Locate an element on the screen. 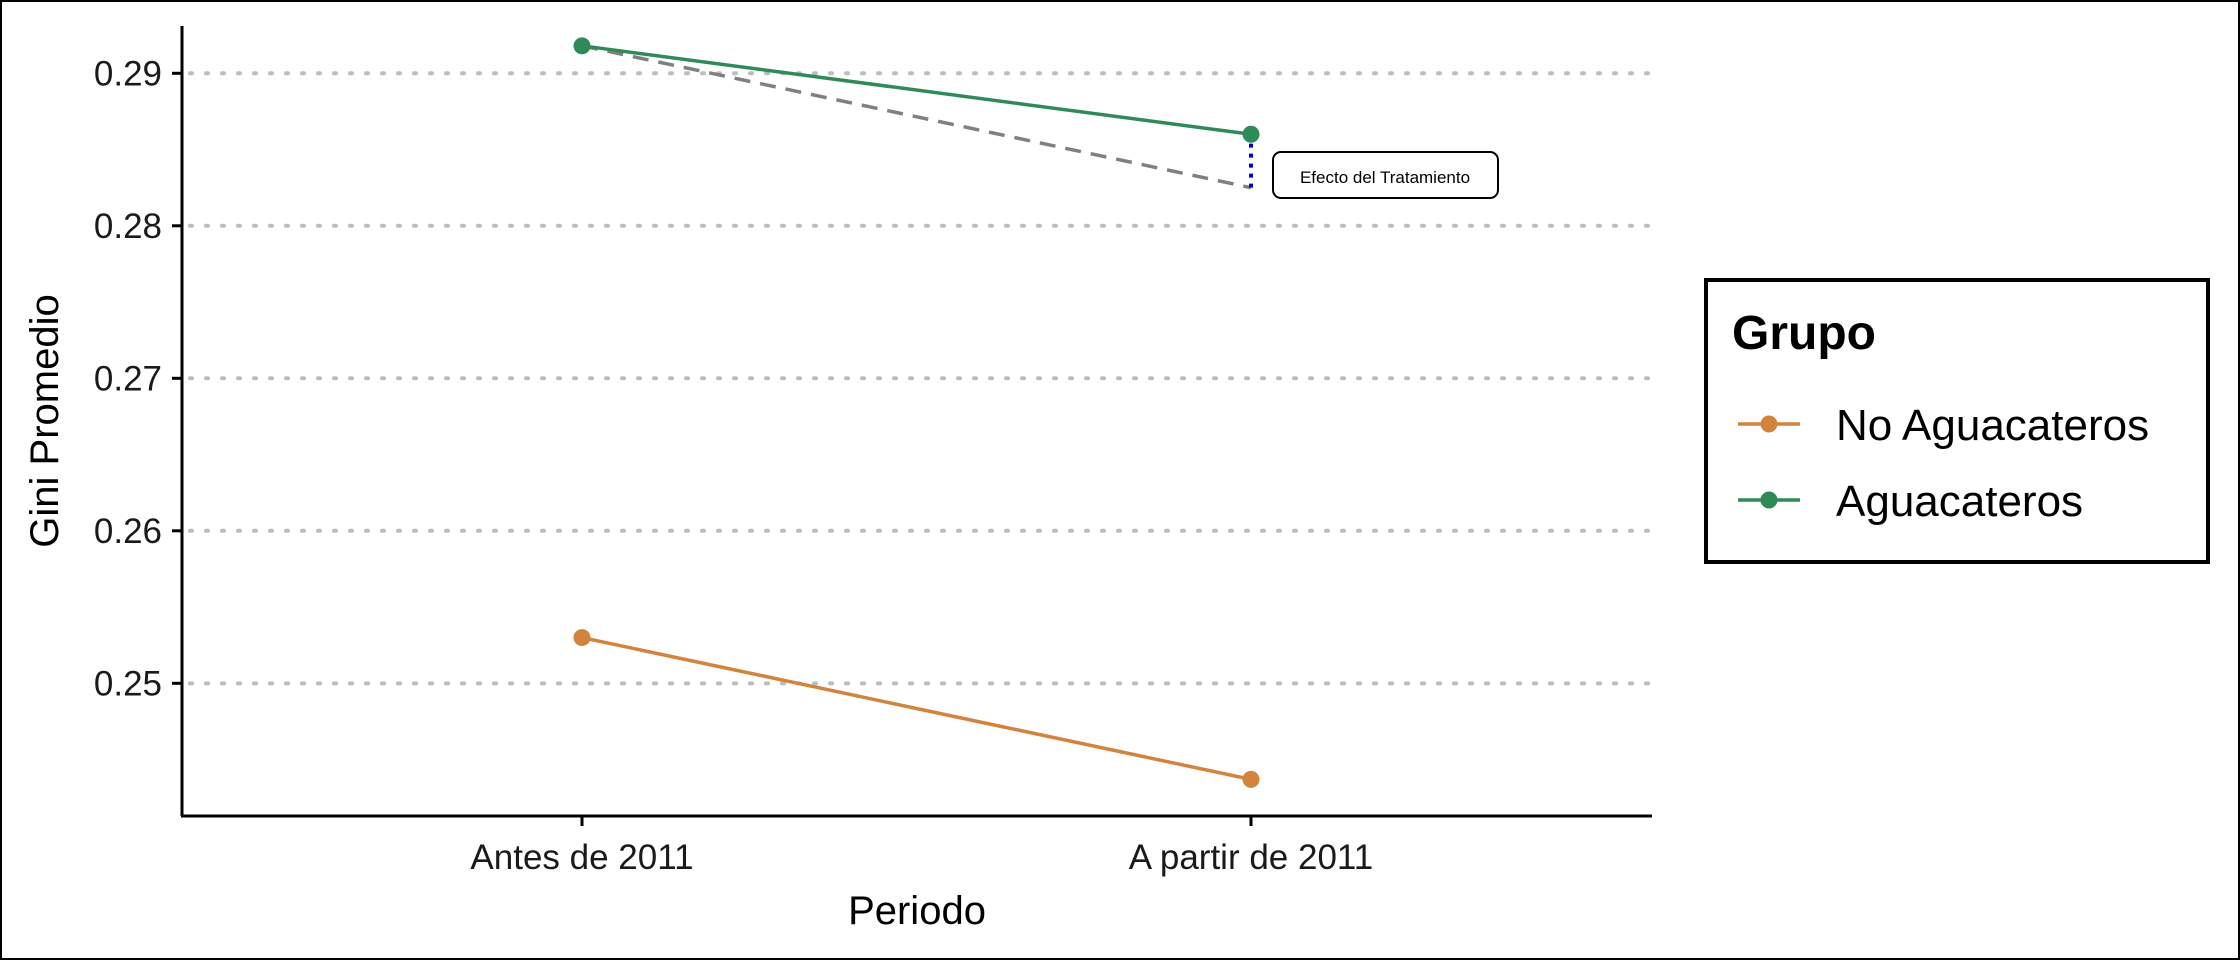  y-tick-label: 0.27 is located at coordinates (128, 378).